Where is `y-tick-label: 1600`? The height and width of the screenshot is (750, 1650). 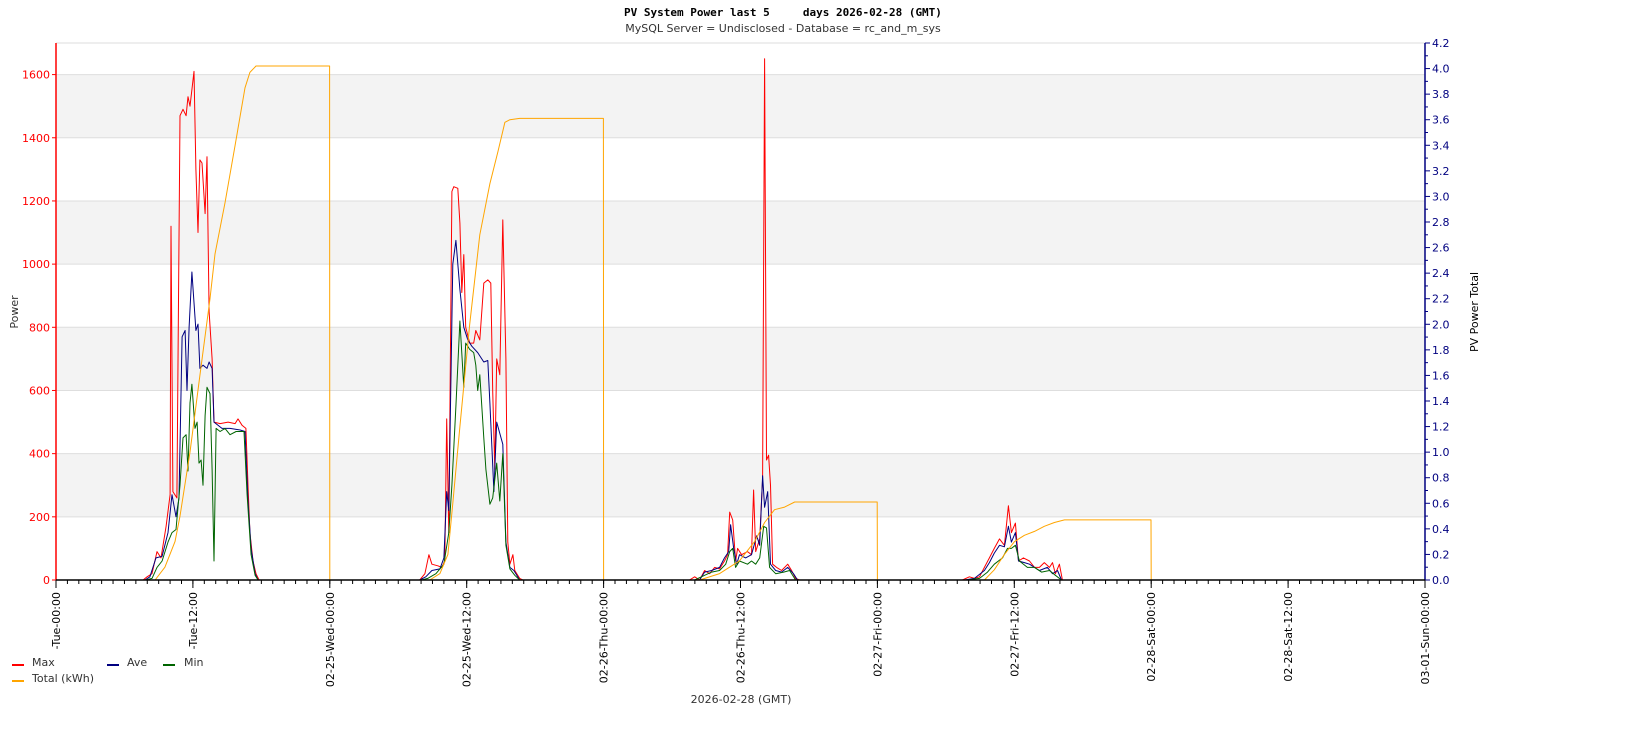 y-tick-label: 1600 is located at coordinates (36, 75).